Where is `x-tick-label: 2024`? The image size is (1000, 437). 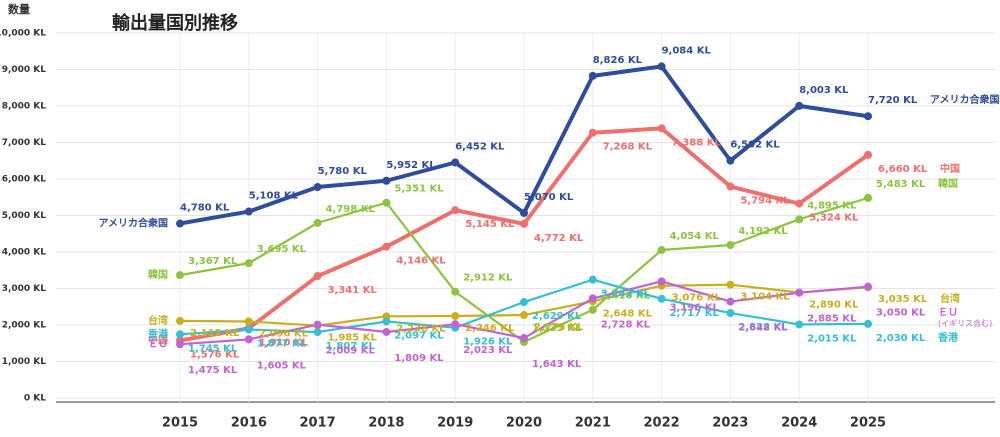
x-tick-label: 2024 is located at coordinates (799, 423).